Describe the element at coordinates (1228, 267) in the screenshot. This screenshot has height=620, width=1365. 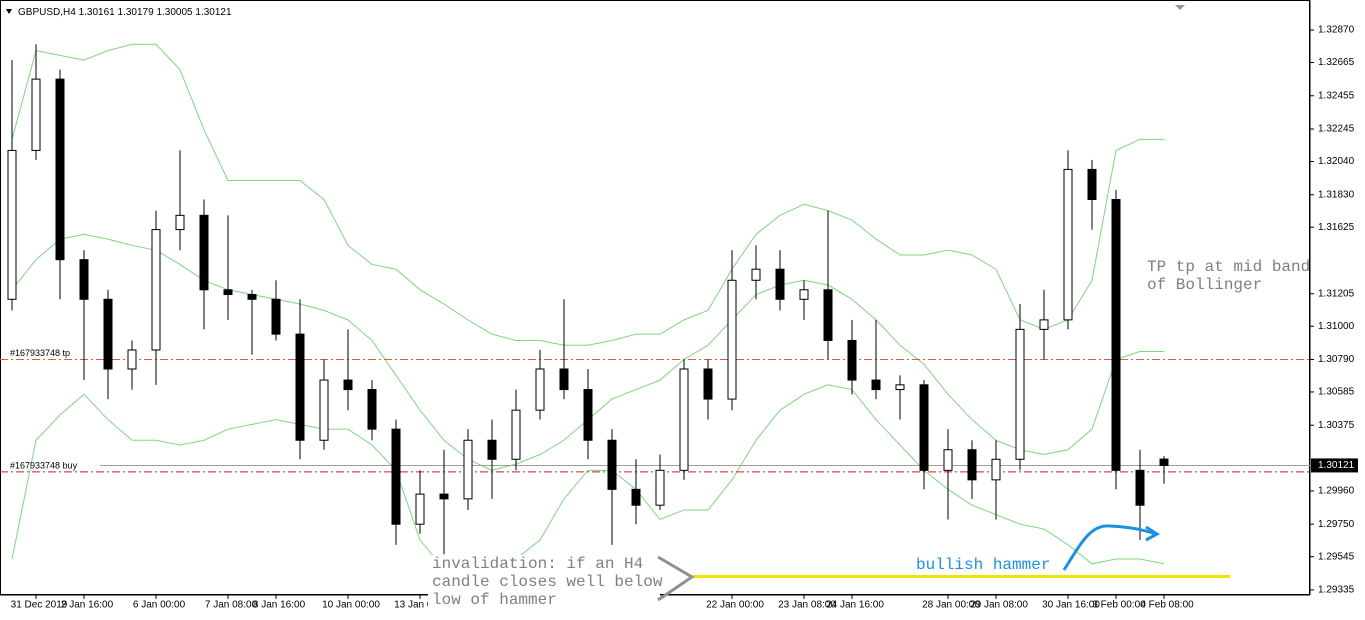
I see `annotation-line: TP tp at mid band` at that location.